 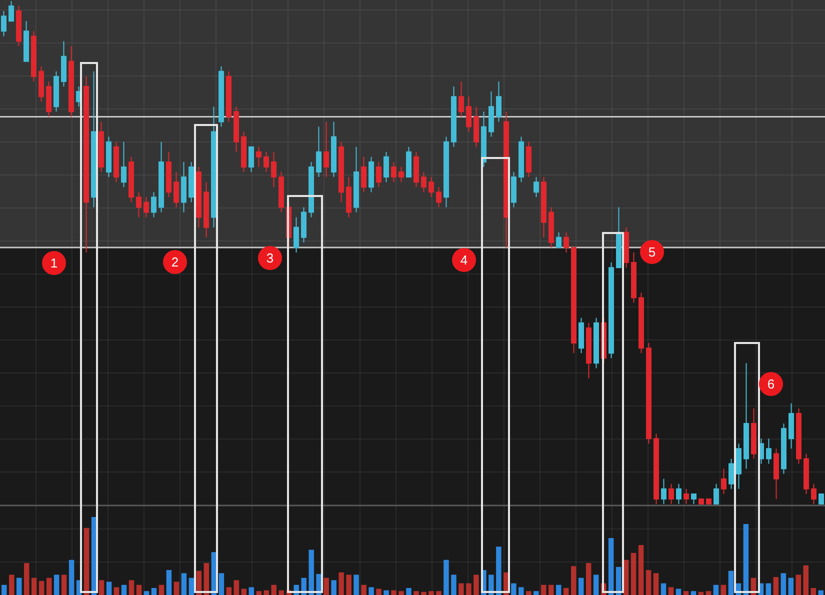 I want to click on annotation: 3, so click(x=270, y=258).